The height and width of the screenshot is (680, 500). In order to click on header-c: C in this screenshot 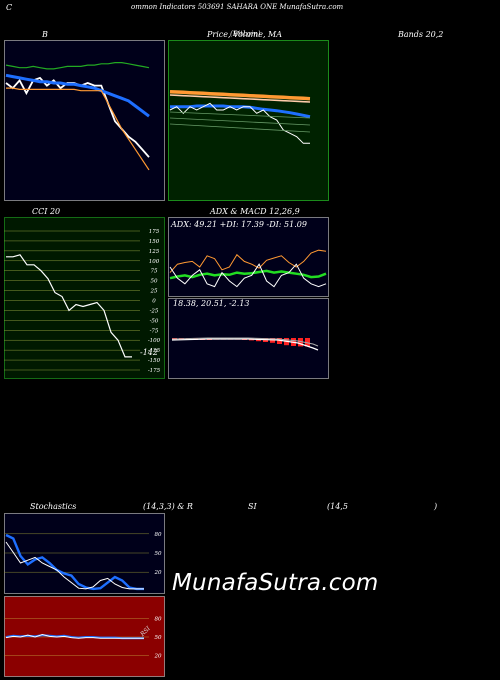, I will do `click(9, 7)`.